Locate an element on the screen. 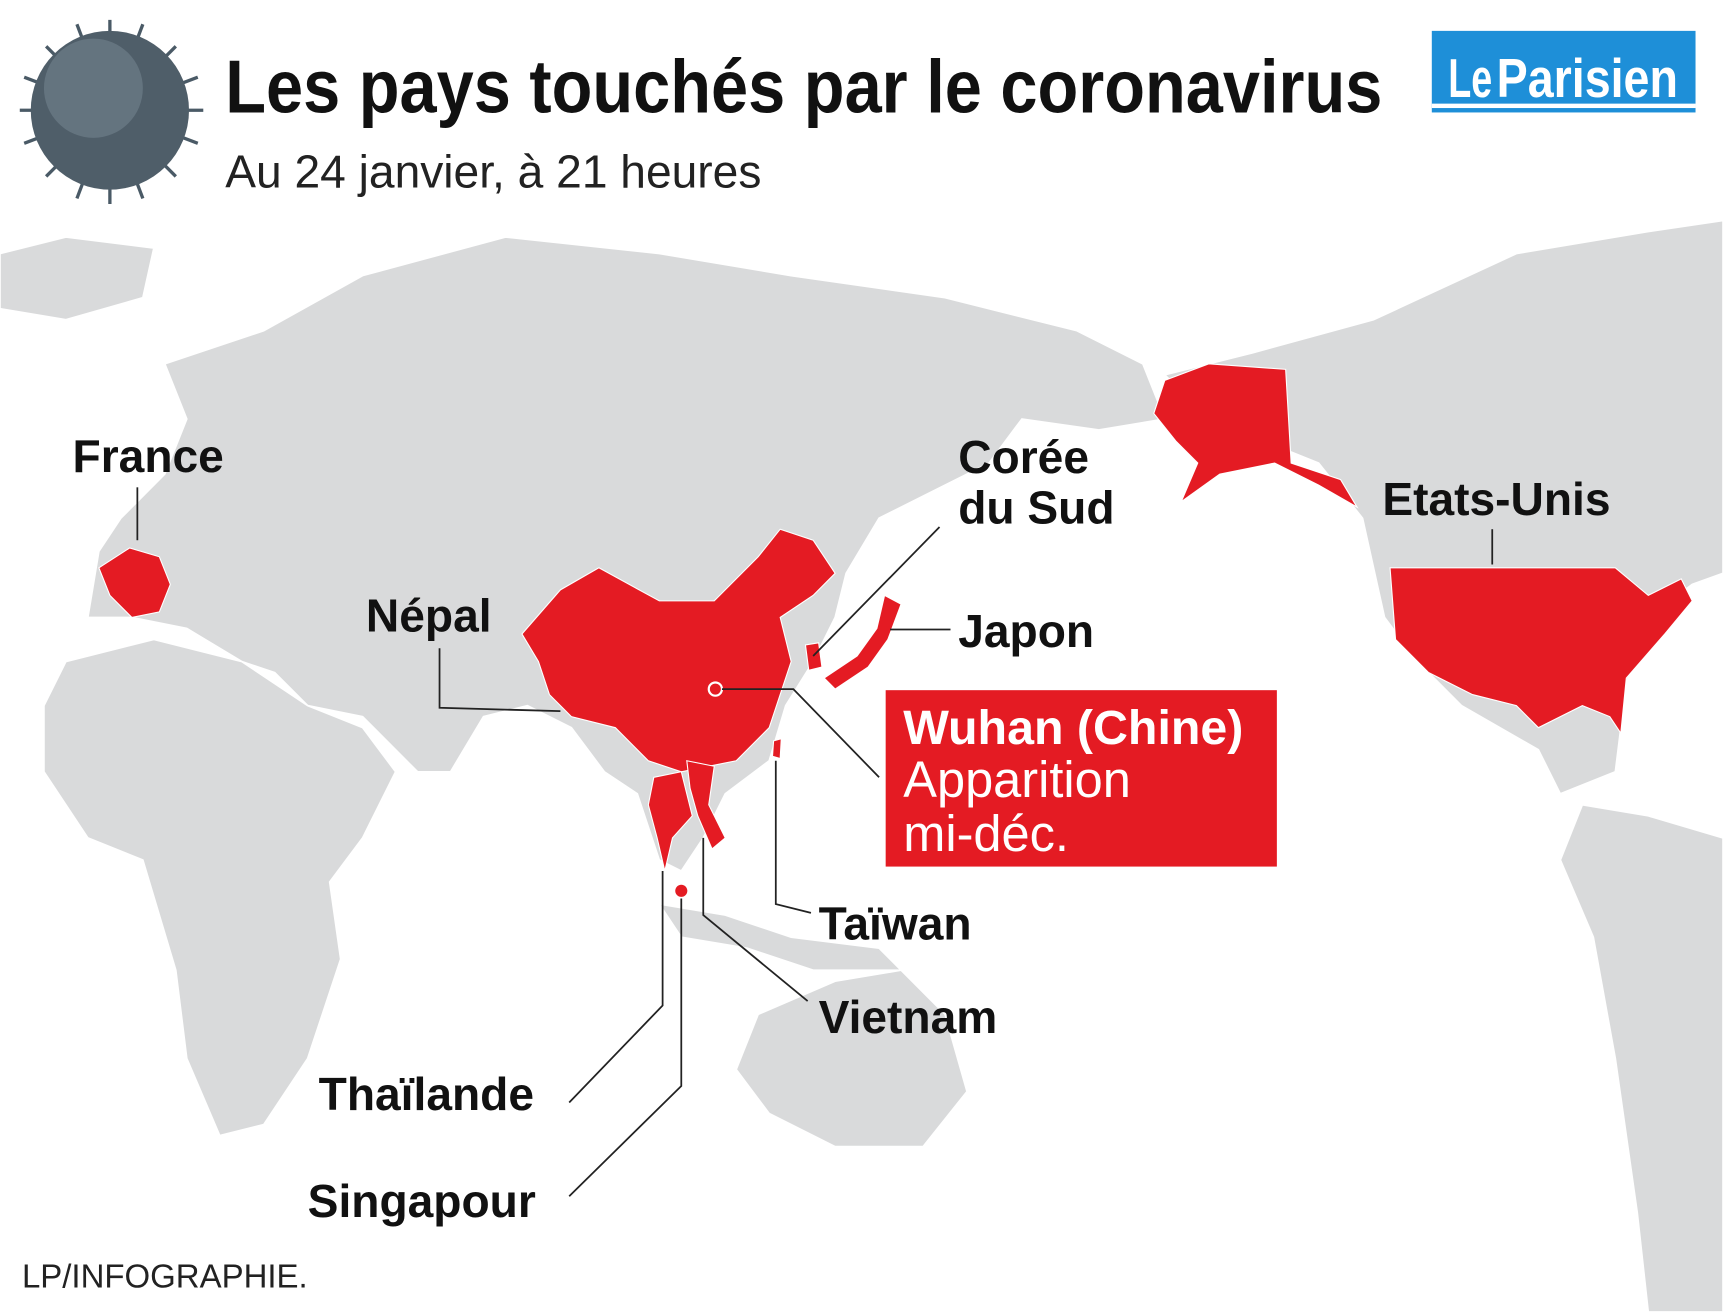 This screenshot has width=1723, height=1312. country-label: Vietnam is located at coordinates (908, 1017).